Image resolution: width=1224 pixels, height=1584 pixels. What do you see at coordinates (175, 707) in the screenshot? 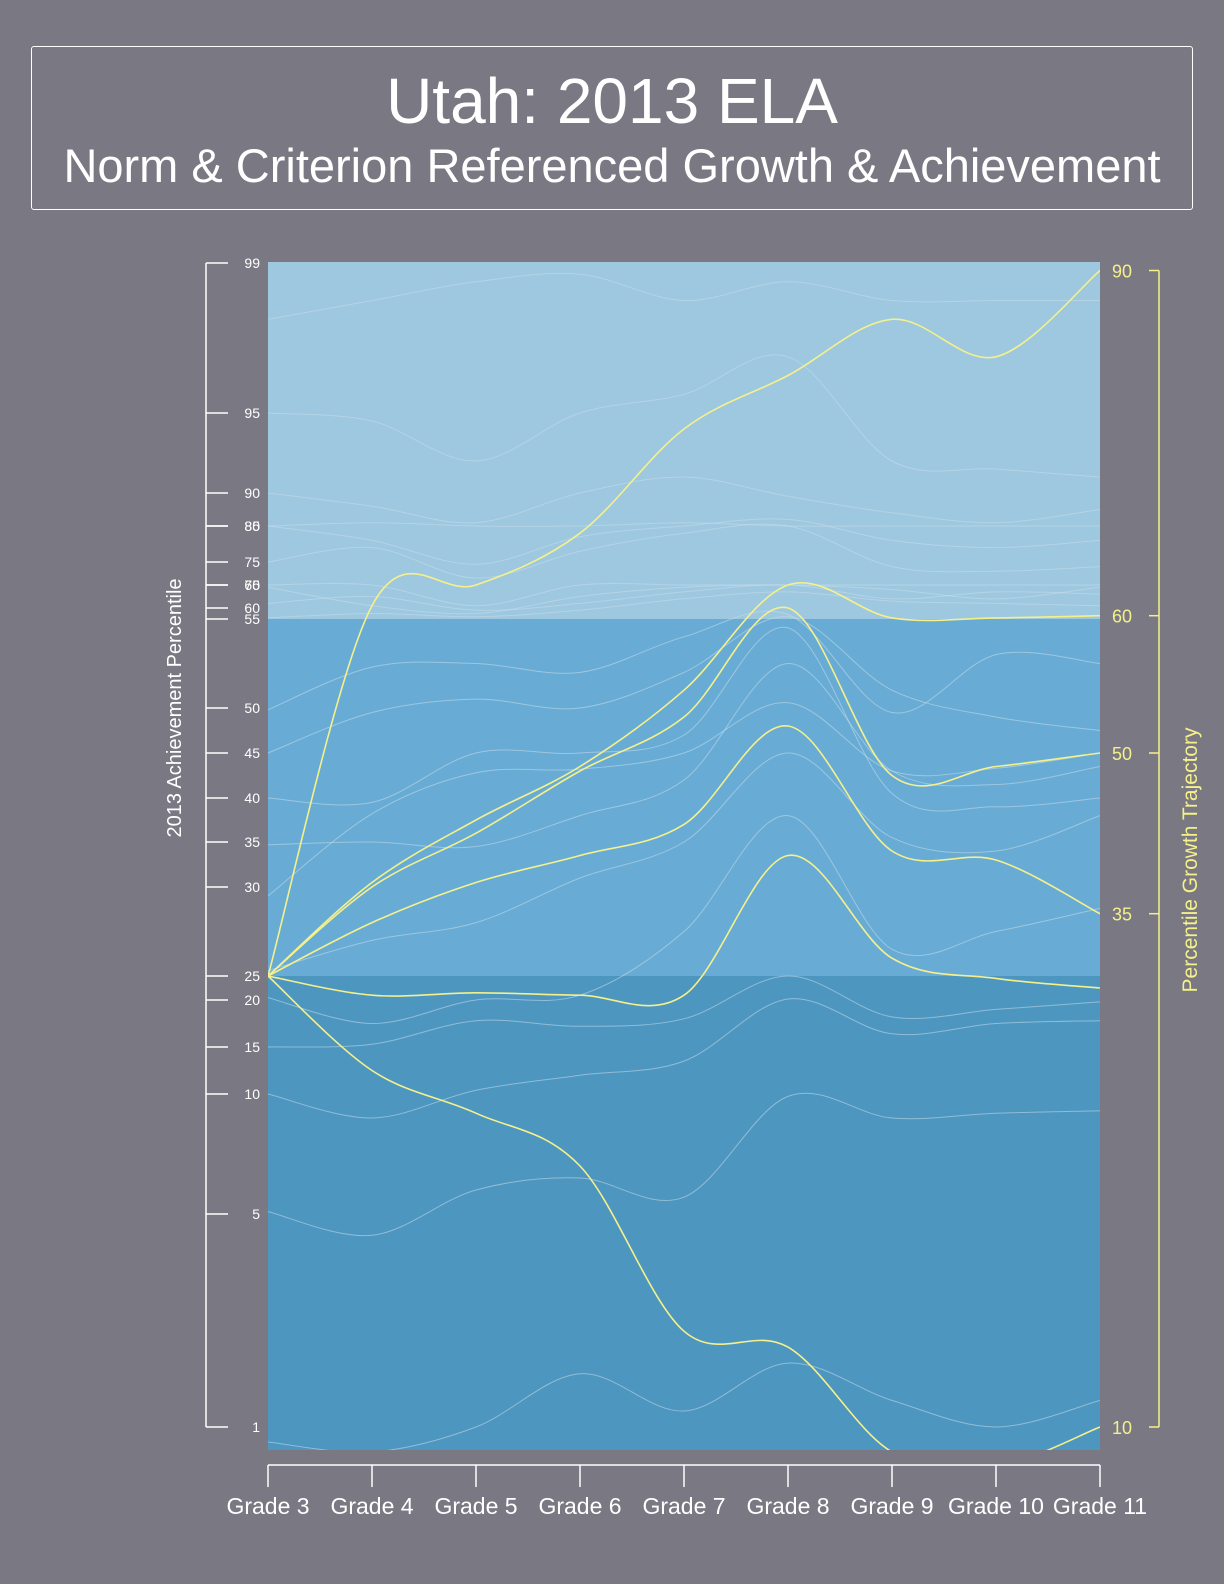
I see `left-axis-label: 2013 Achievement Percentile` at bounding box center [175, 707].